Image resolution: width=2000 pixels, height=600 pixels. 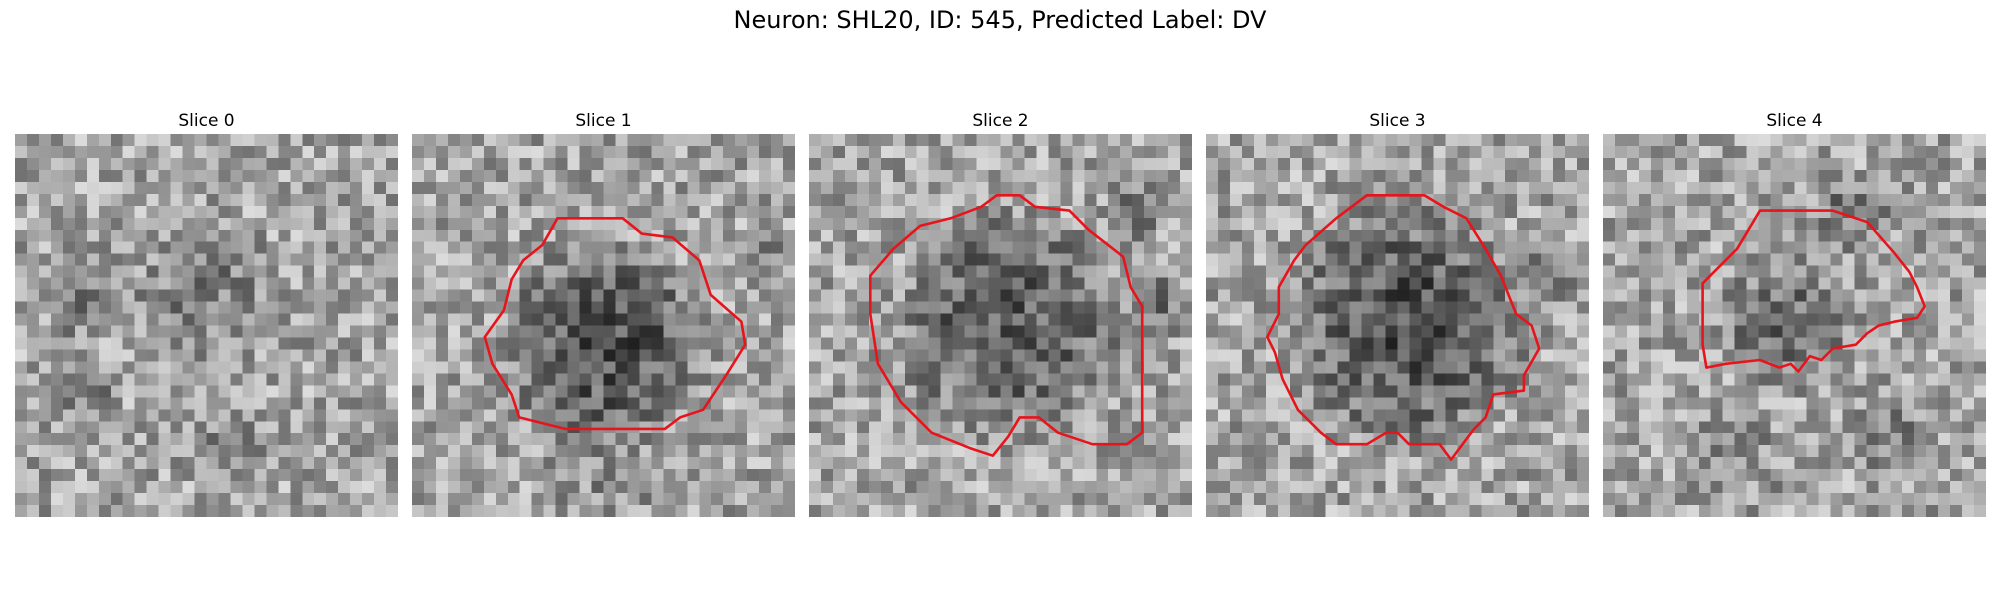 I want to click on slice-title: Slice 4, so click(x=1794, y=121).